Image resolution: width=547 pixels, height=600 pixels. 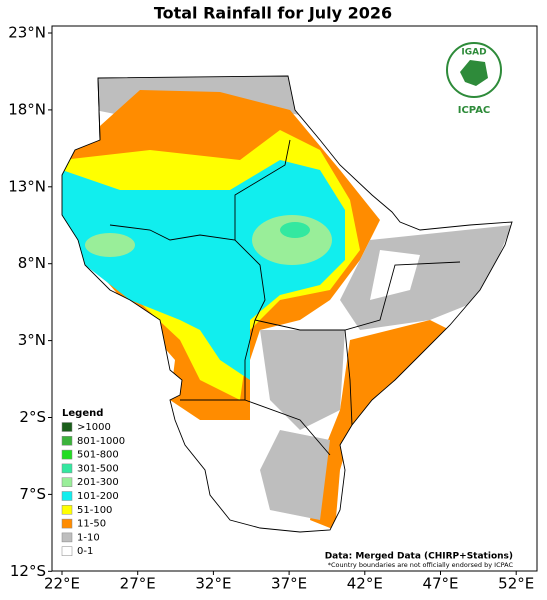 What do you see at coordinates (28, 571) in the screenshot?
I see `lat-label: 12°S` at bounding box center [28, 571].